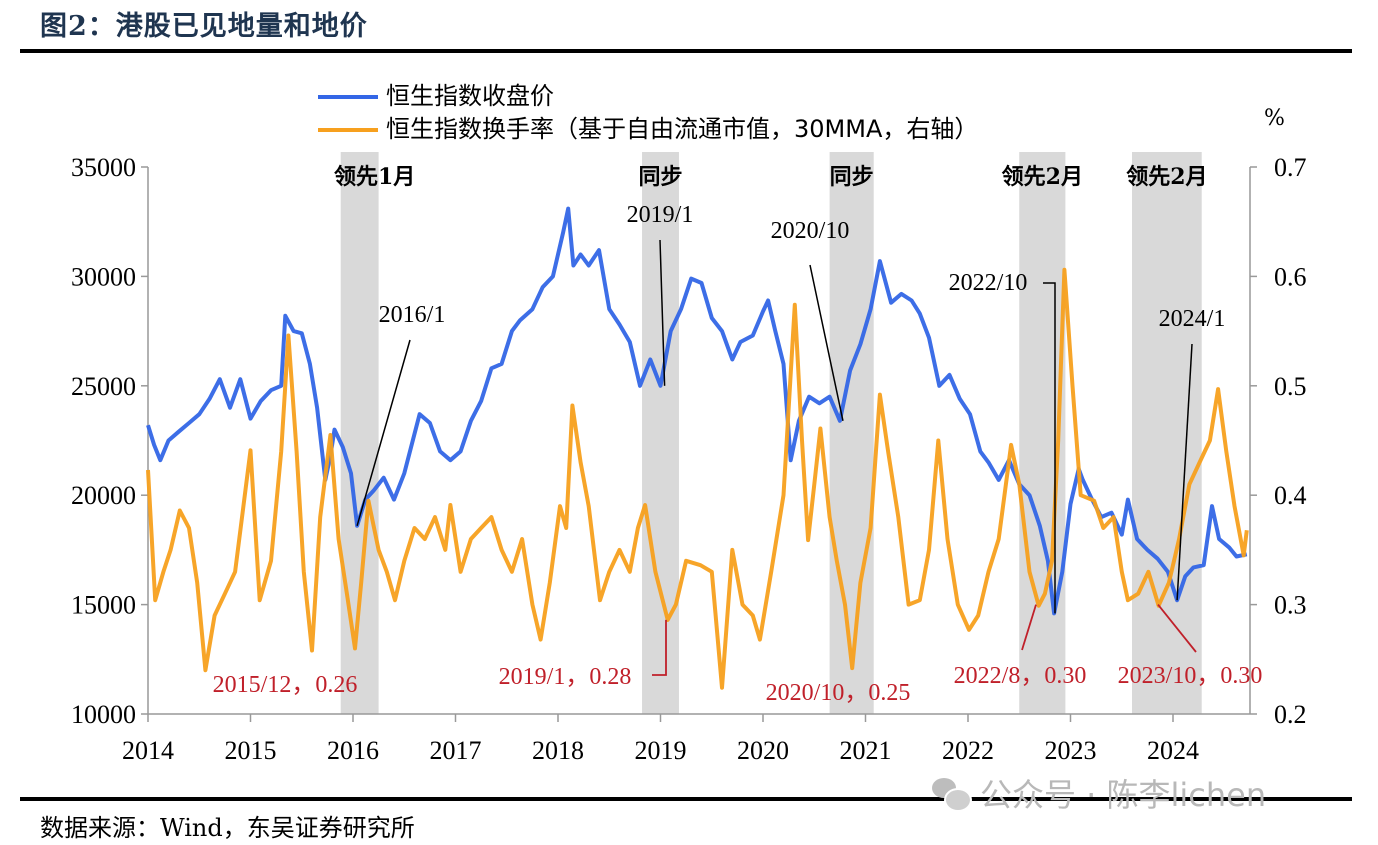 The image size is (1378, 845). What do you see at coordinates (838, 693) in the screenshot?
I see `turnover-annotation-label: 2020/10，0.25` at bounding box center [838, 693].